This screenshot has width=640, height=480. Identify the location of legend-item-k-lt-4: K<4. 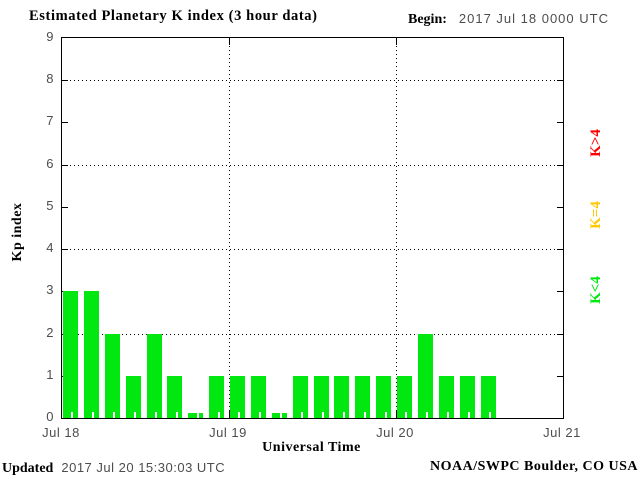
(596, 290).